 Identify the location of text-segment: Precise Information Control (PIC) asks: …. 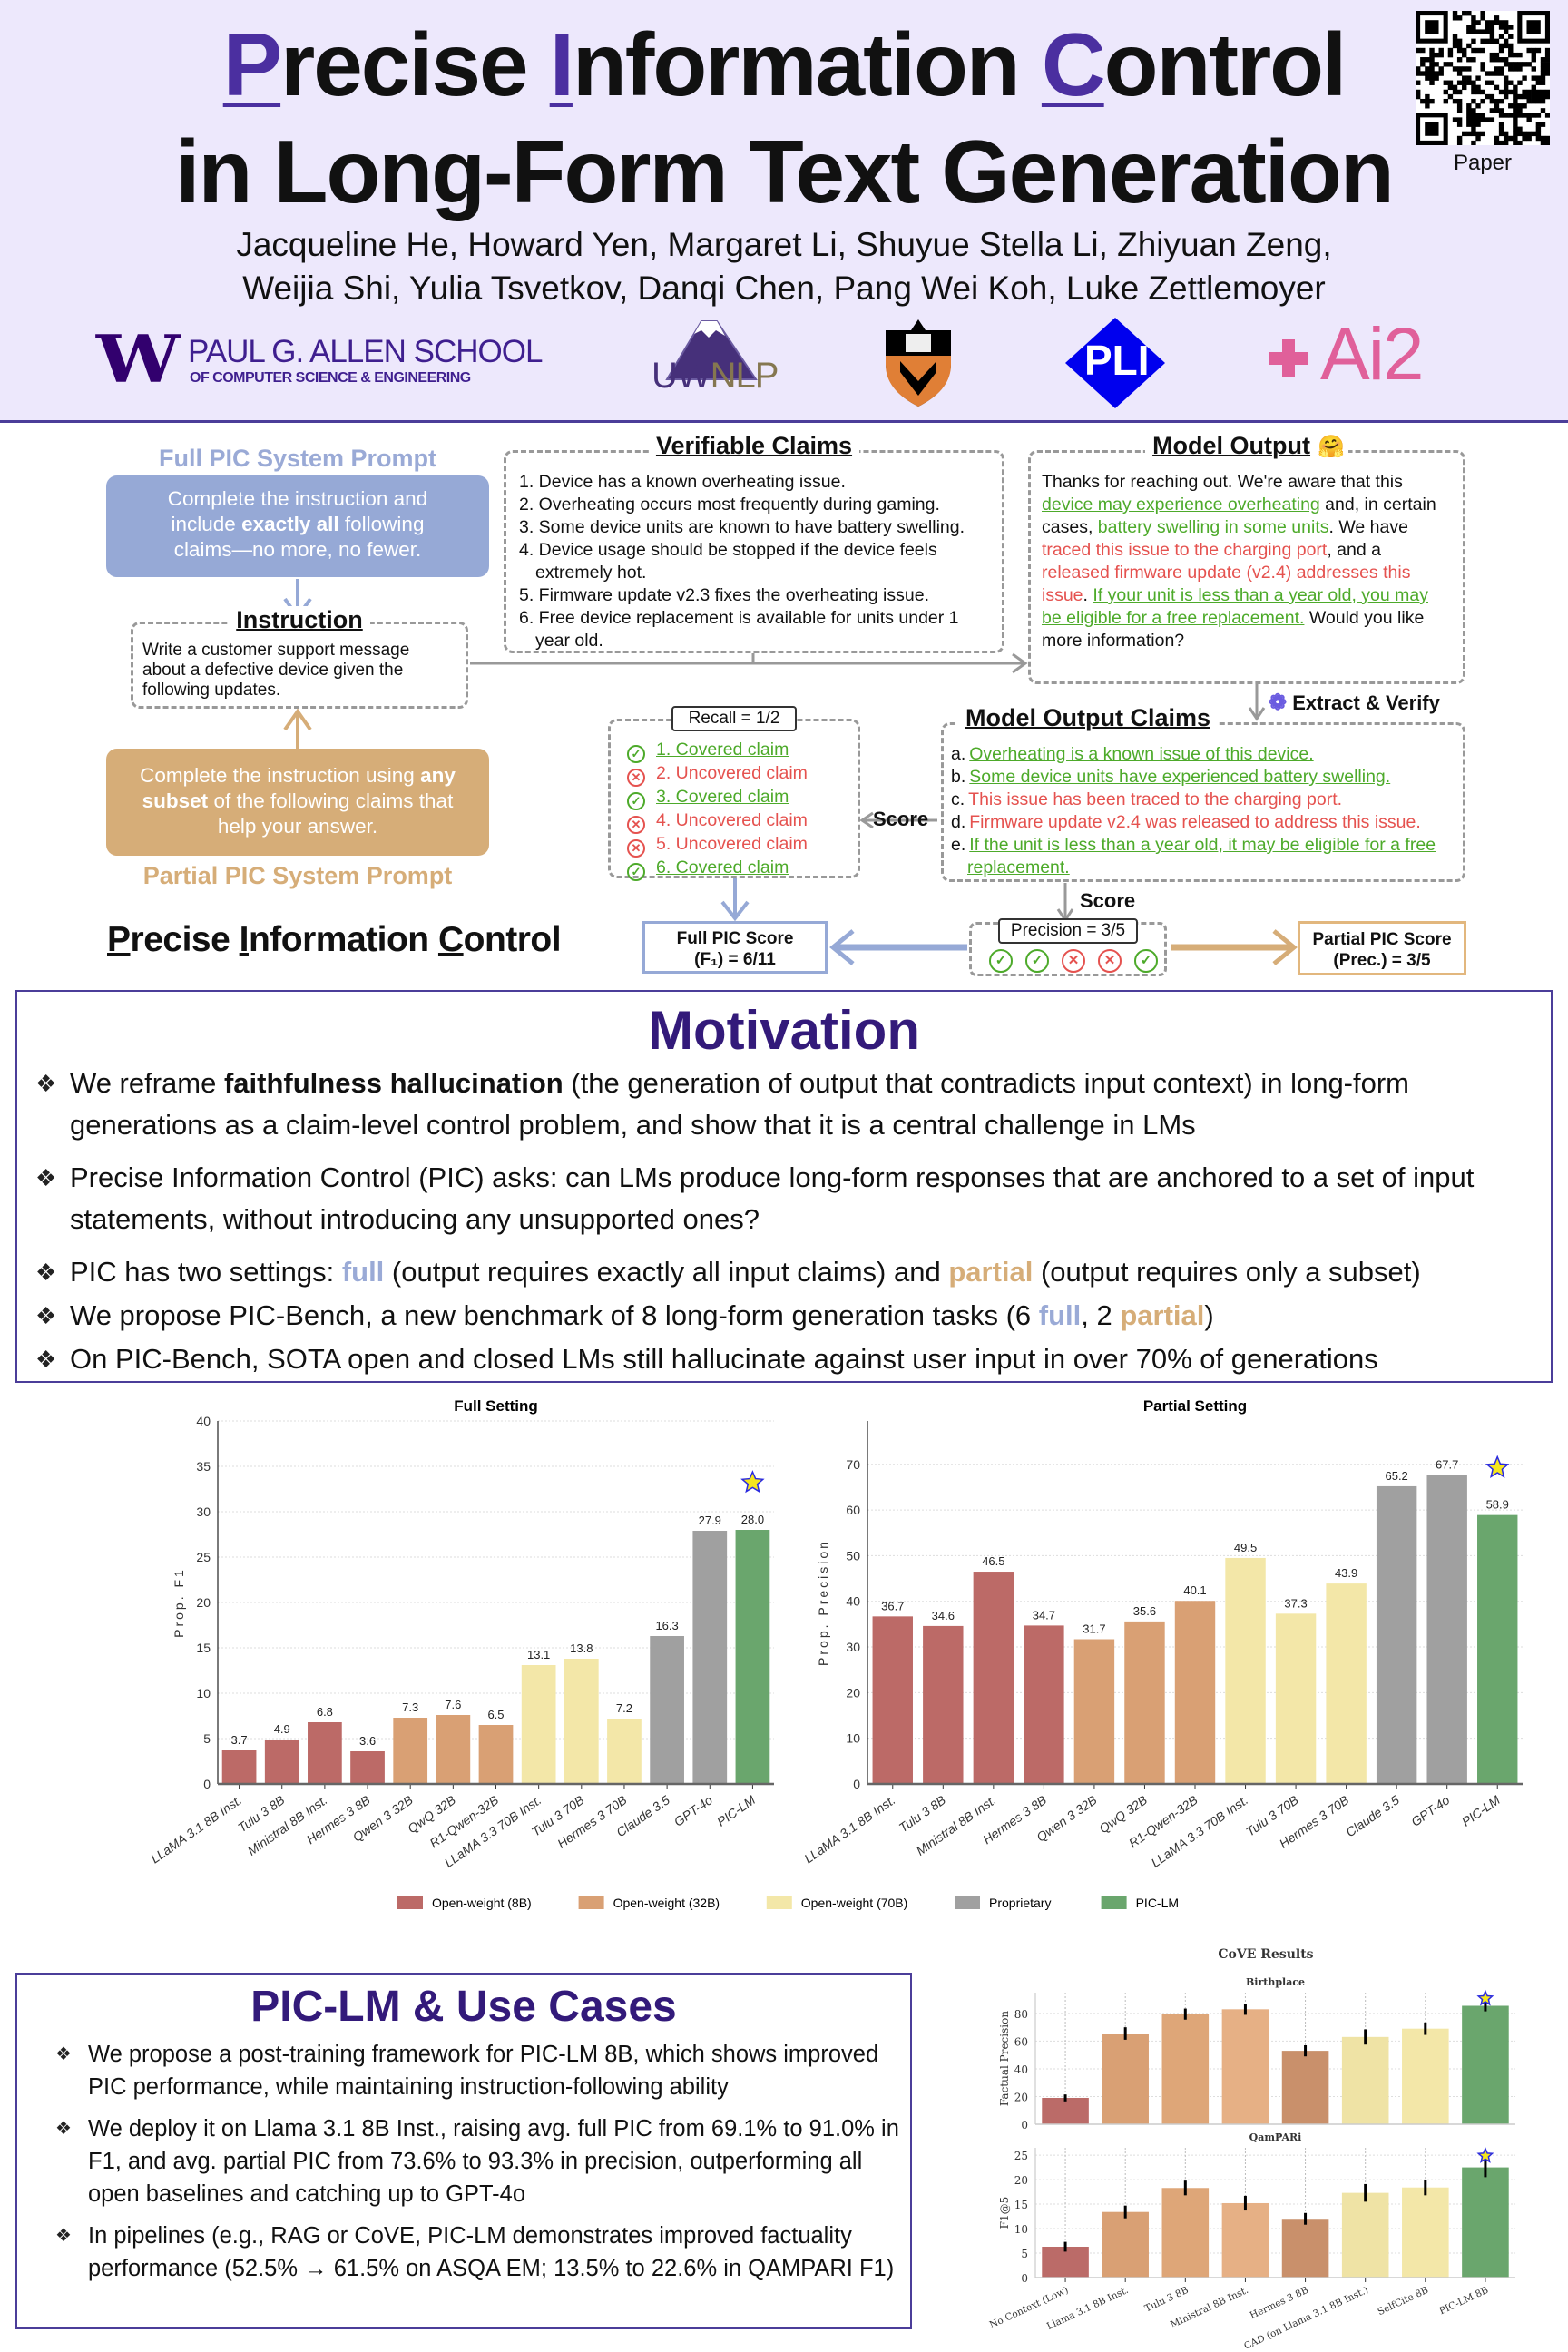
(772, 1198).